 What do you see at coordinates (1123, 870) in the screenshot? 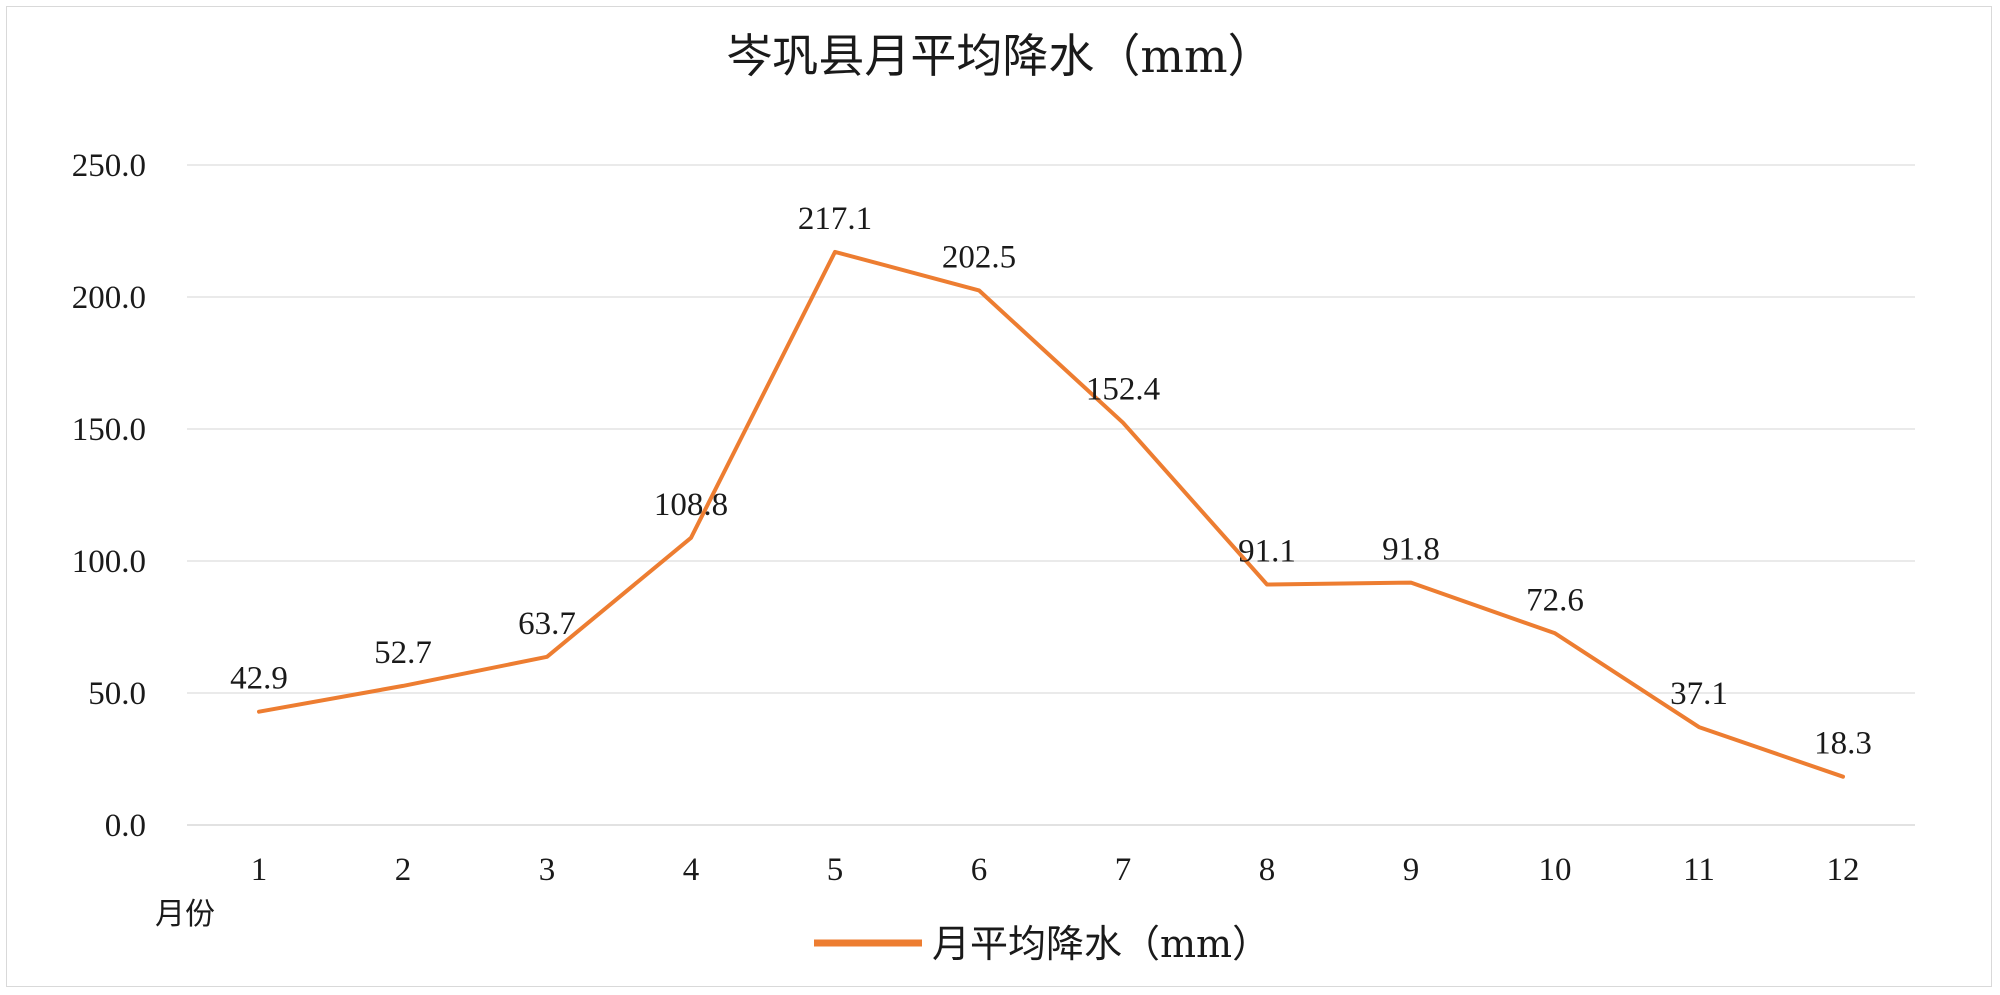
I see `x-tick-label: 7` at bounding box center [1123, 870].